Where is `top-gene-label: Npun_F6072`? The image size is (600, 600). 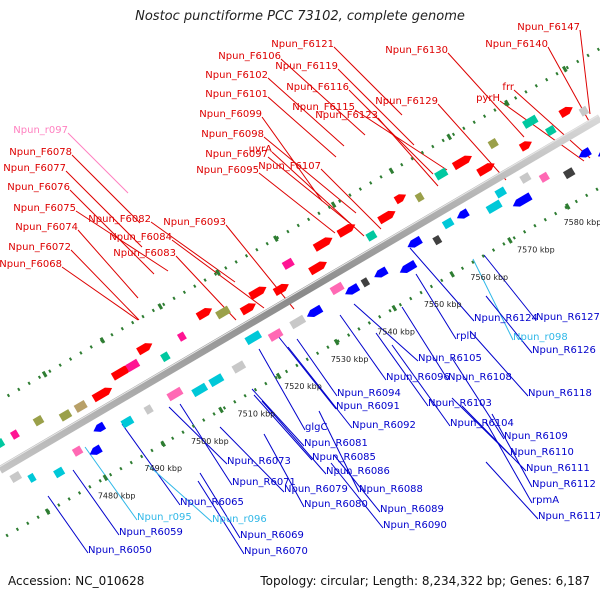 top-gene-label: Npun_F6072 is located at coordinates (39, 247).